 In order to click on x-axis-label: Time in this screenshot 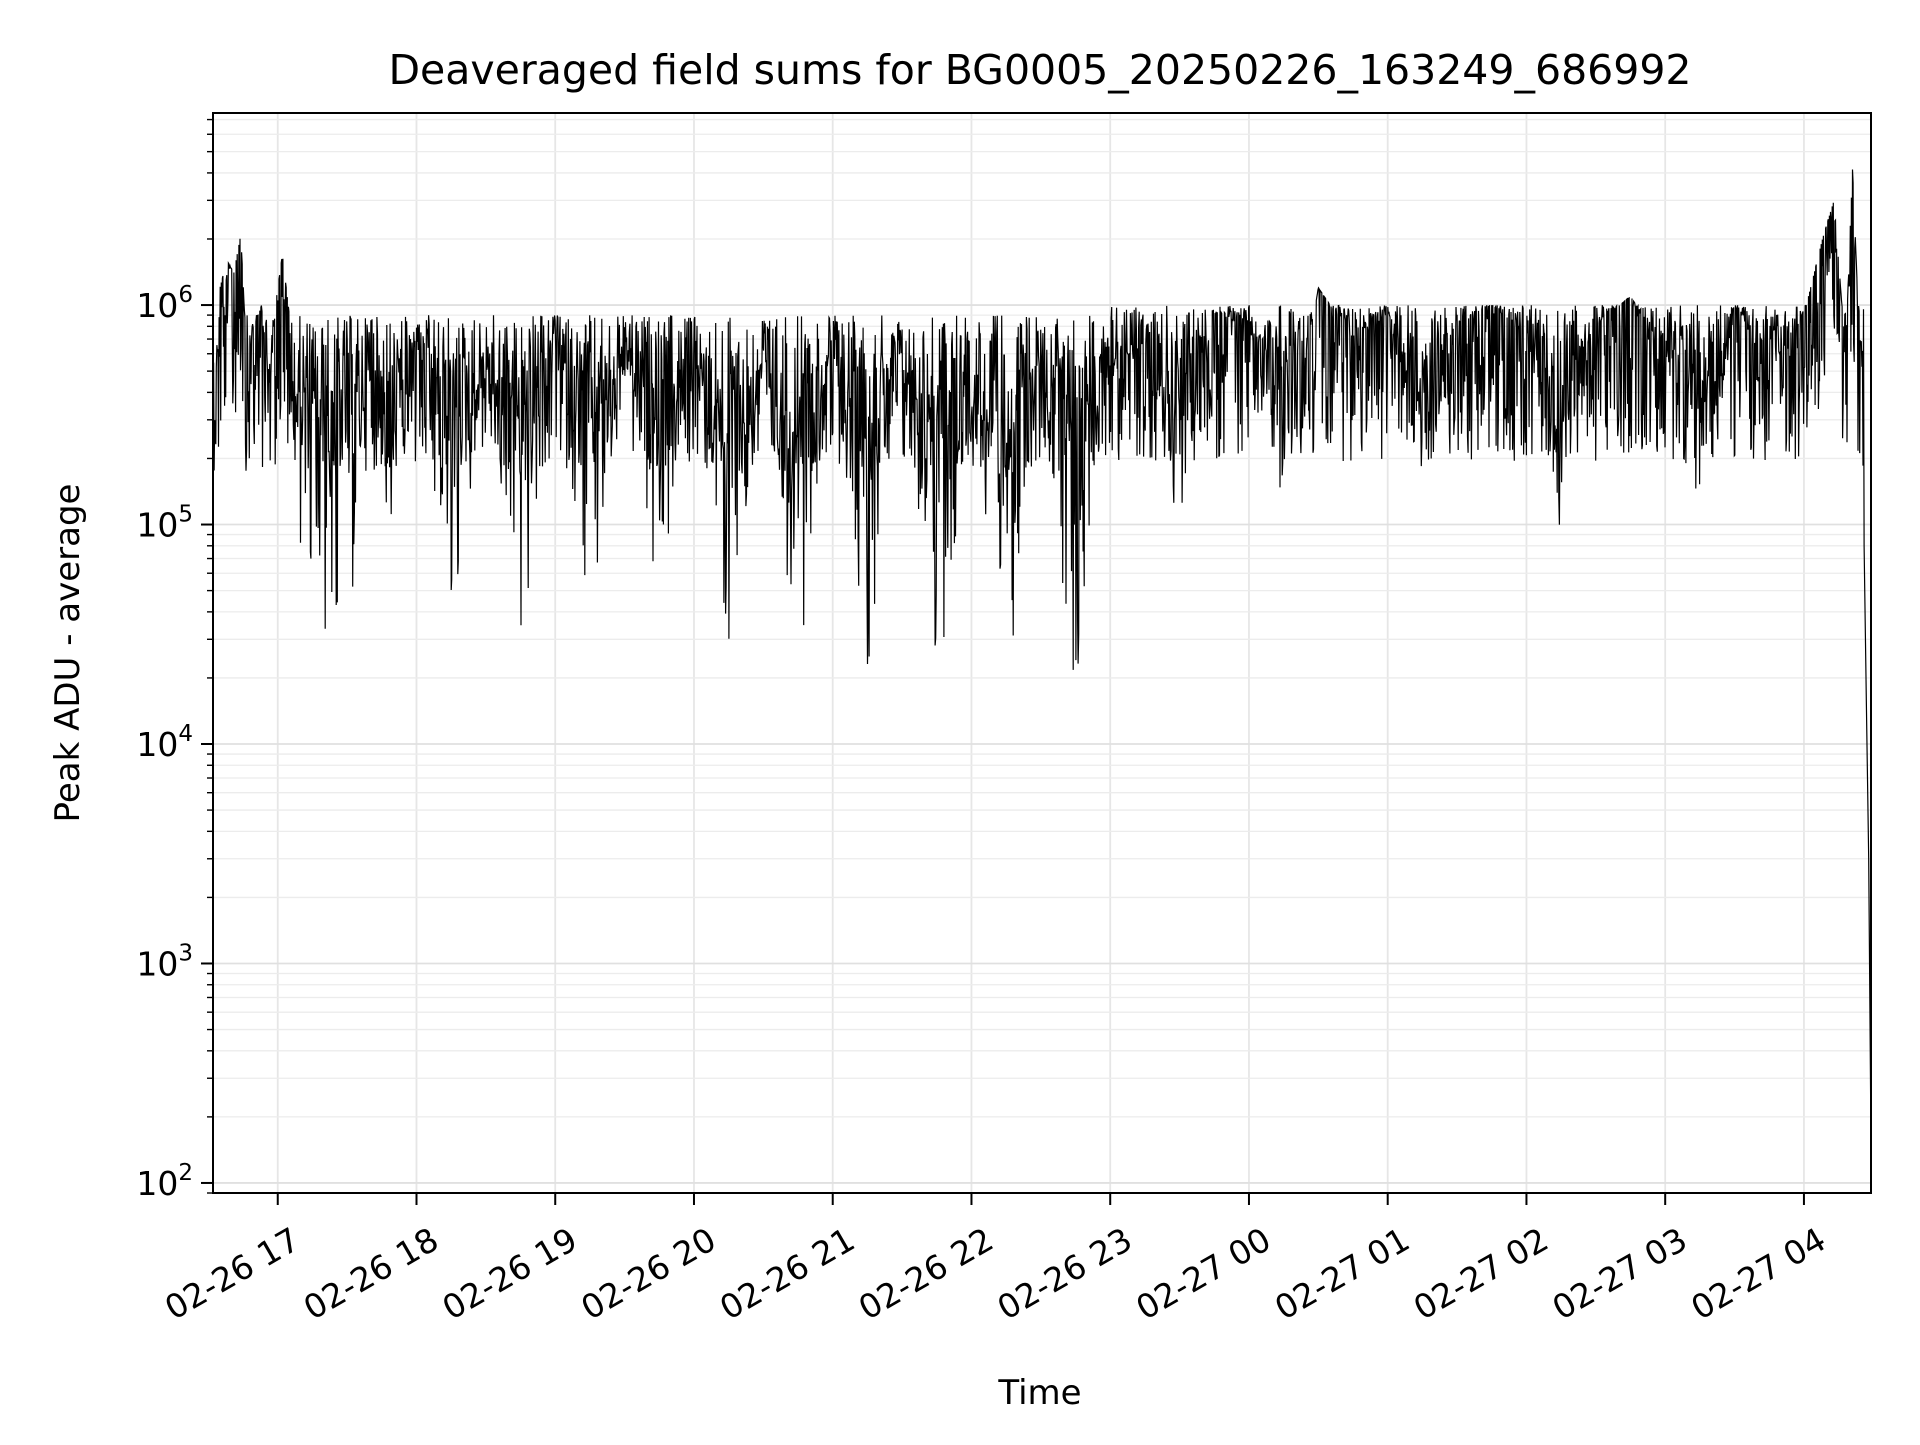, I will do `click(1039, 1393)`.